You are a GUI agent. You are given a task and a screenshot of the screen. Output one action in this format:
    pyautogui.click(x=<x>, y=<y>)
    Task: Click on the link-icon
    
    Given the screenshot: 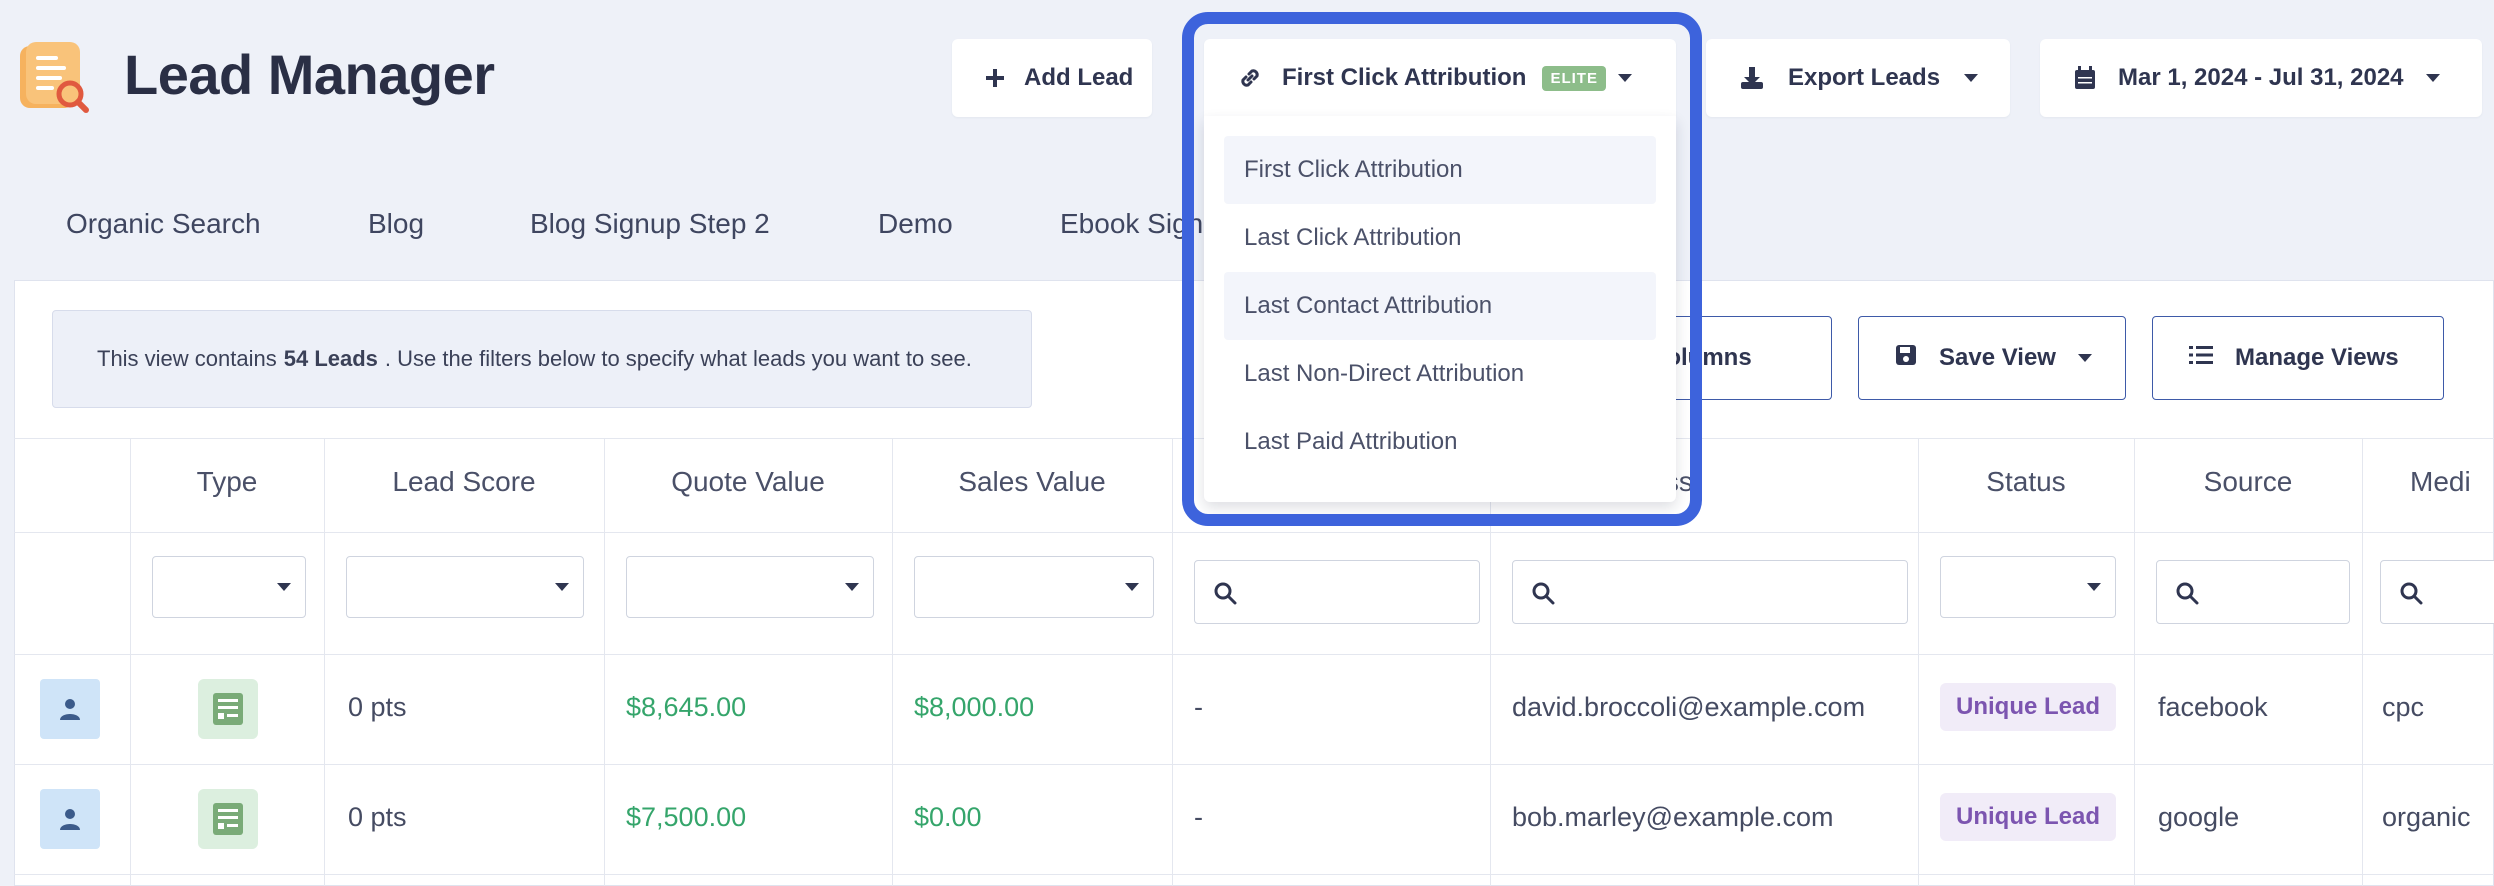 What is the action you would take?
    pyautogui.click(x=1250, y=78)
    